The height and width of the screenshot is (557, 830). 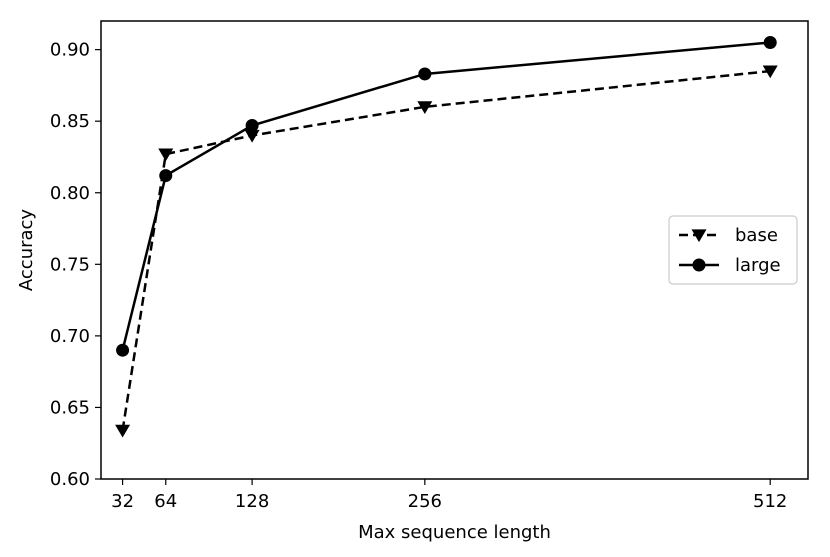 I want to click on y-tick-label: 0.75, so click(x=70, y=264).